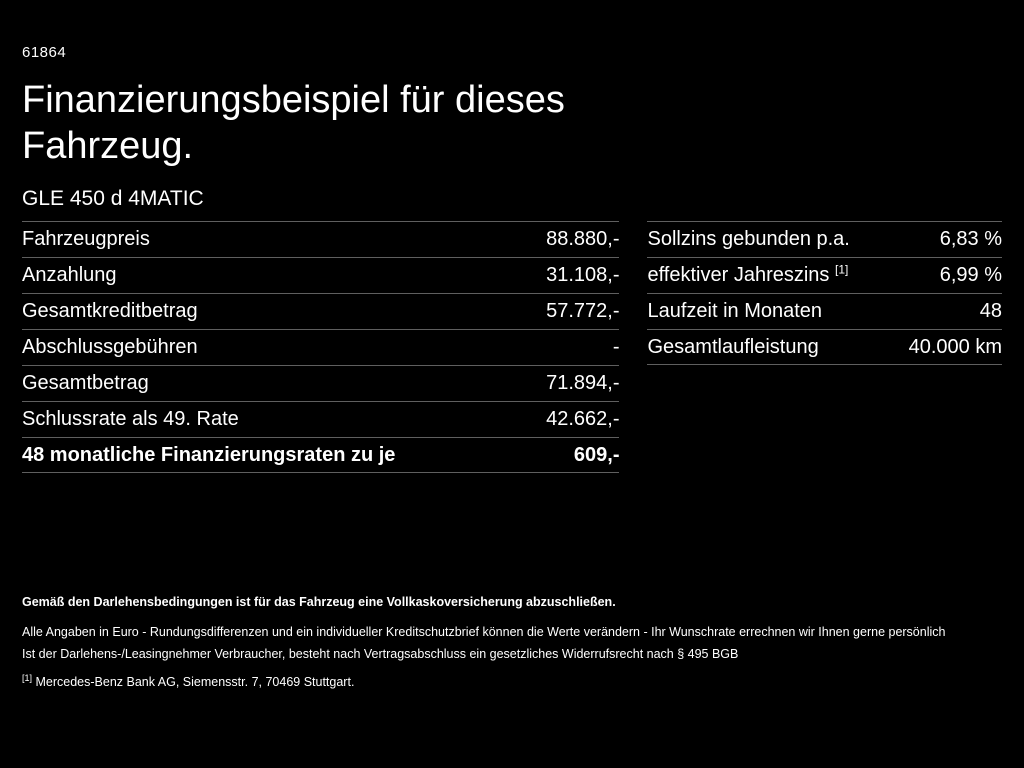 The height and width of the screenshot is (768, 1024). I want to click on table-row: Laufzeit in Monaten 48, so click(824, 311).